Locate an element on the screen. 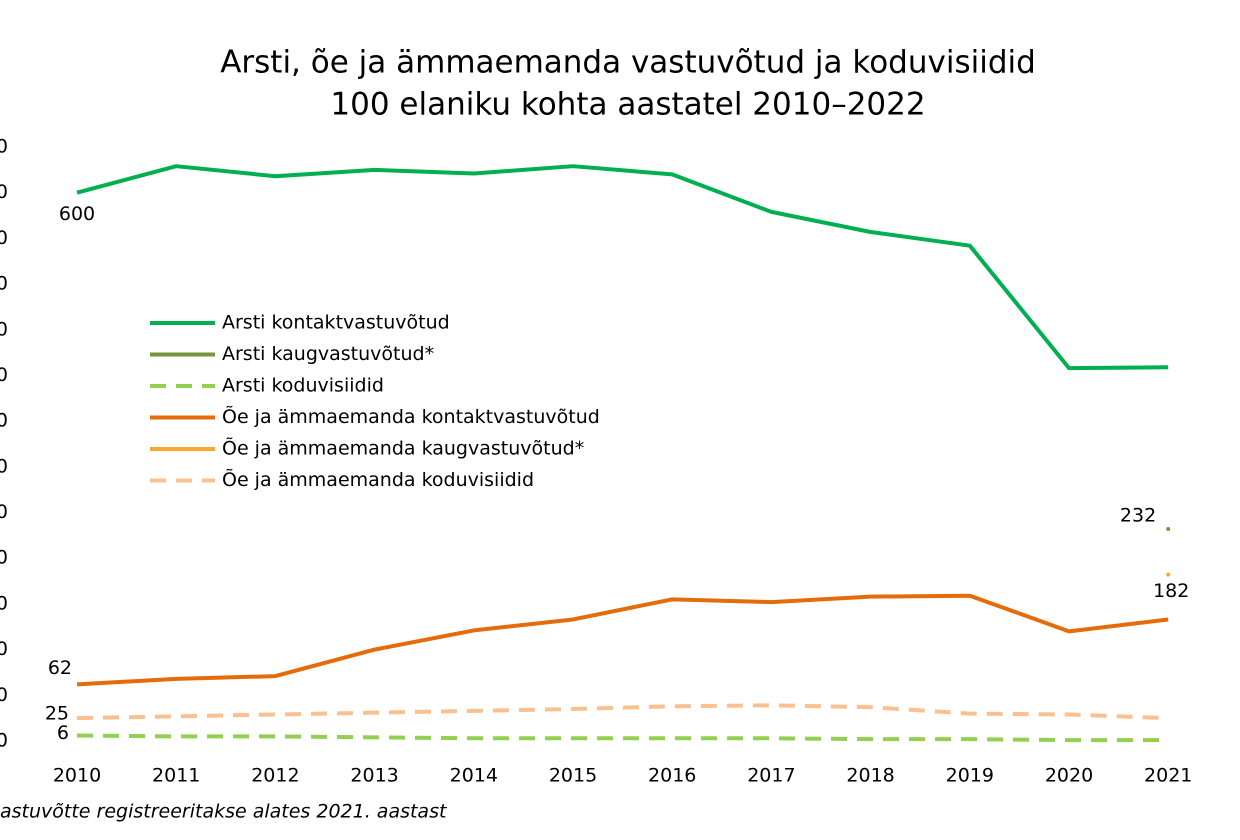  data-label: 232 is located at coordinates (1138, 515).